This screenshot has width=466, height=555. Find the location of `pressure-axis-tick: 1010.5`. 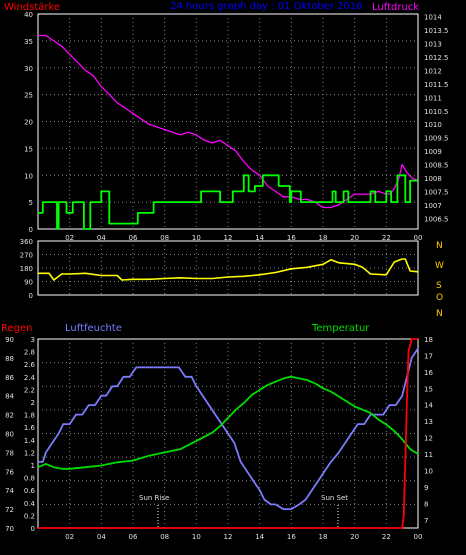

pressure-axis-tick: 1010.5 is located at coordinates (436, 112).